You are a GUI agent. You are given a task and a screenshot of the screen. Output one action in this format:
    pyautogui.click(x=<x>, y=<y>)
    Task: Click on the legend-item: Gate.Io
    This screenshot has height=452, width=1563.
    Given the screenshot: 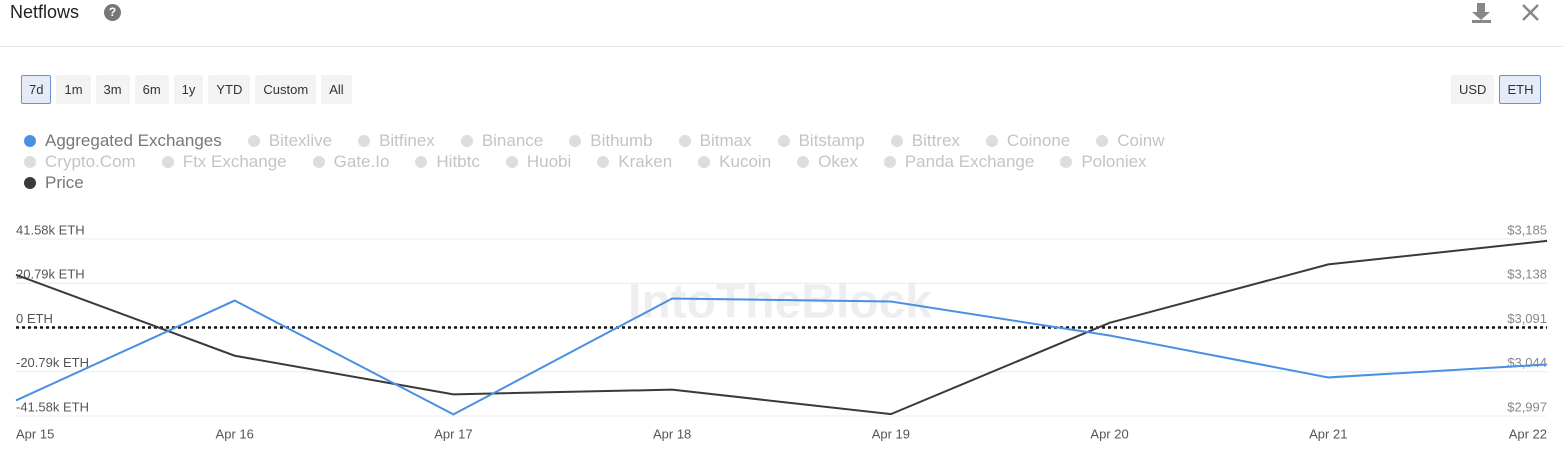 What is the action you would take?
    pyautogui.click(x=351, y=162)
    